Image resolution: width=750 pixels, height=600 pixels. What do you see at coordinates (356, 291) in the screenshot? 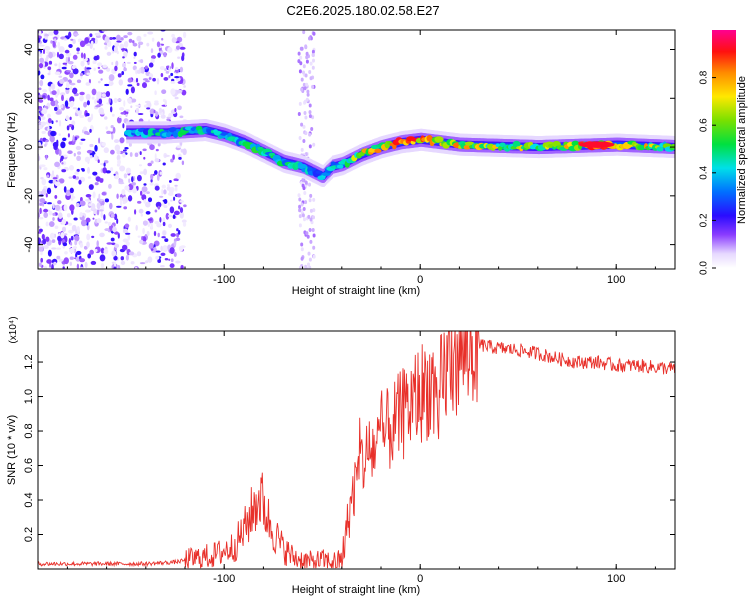
I see `spectrogram-x-label: Height of straight line (km)` at bounding box center [356, 291].